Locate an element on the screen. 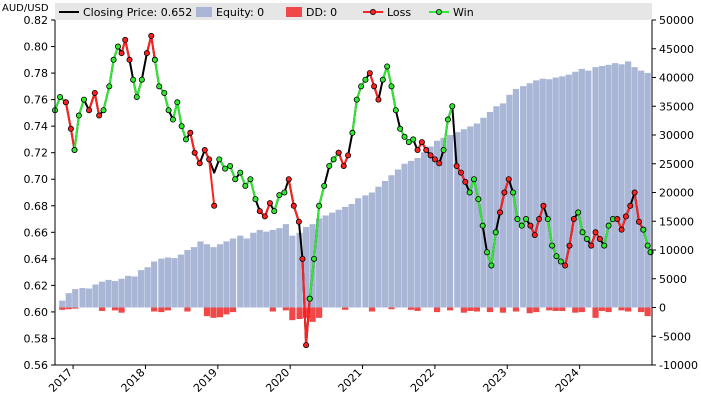 The image size is (701, 405). left-tick-label-11: 0.60 is located at coordinates (36, 312).